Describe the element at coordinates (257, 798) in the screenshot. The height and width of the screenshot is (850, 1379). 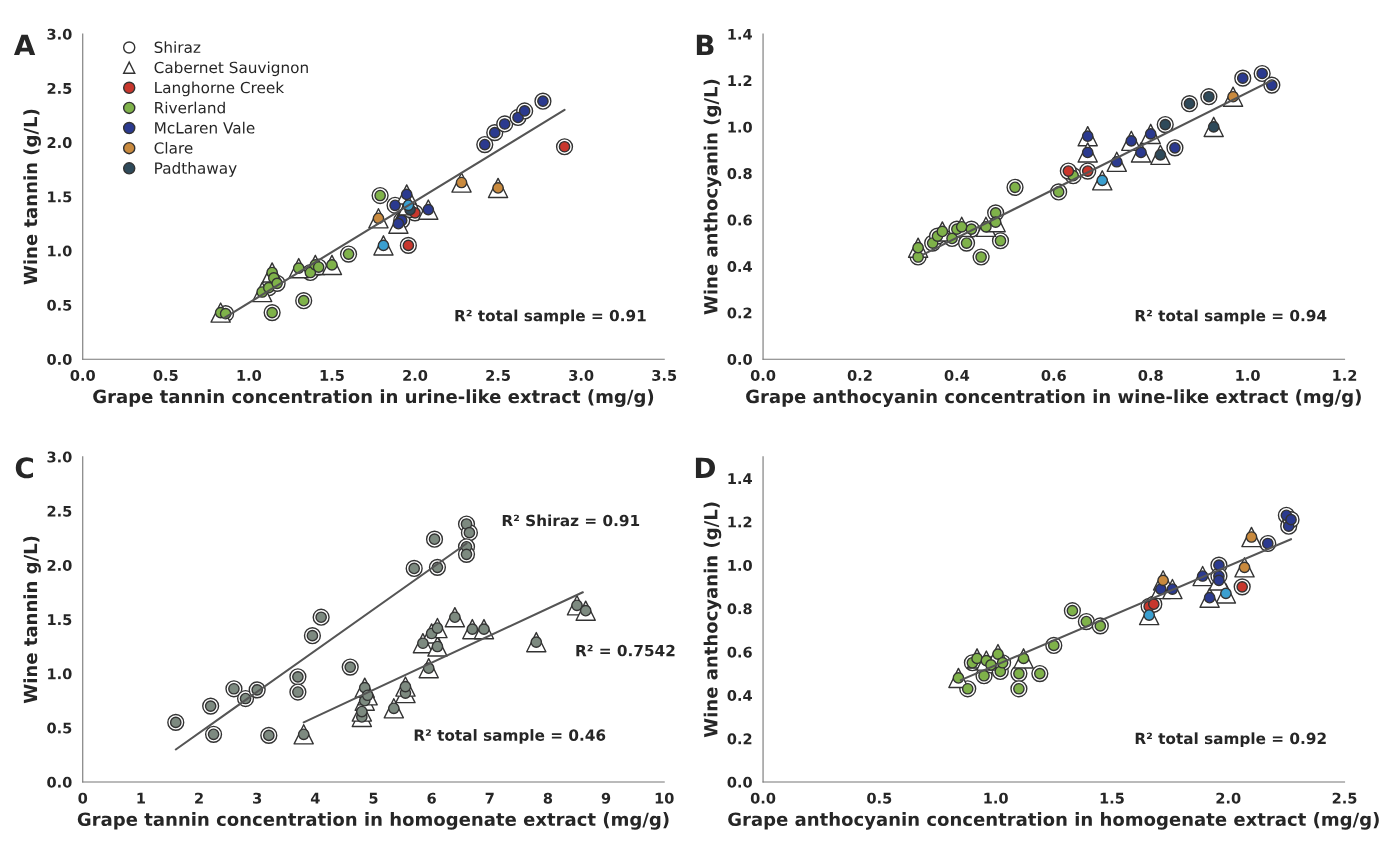
I see `x-tick-label: 3` at that location.